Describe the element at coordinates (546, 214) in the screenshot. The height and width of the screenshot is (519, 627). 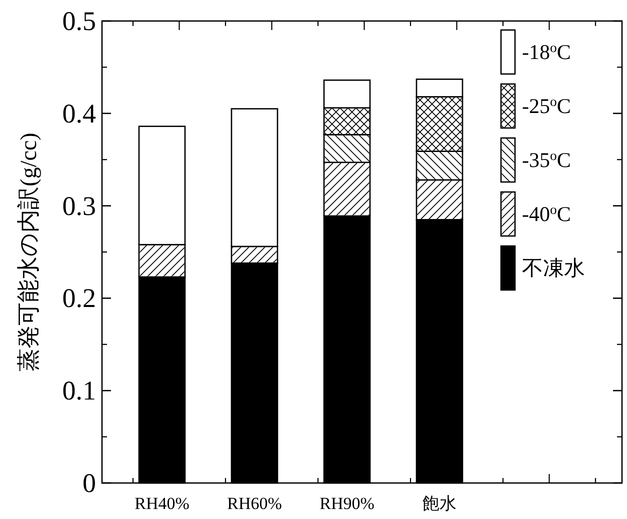
I see `legend-label: -40$^{o}$C` at that location.